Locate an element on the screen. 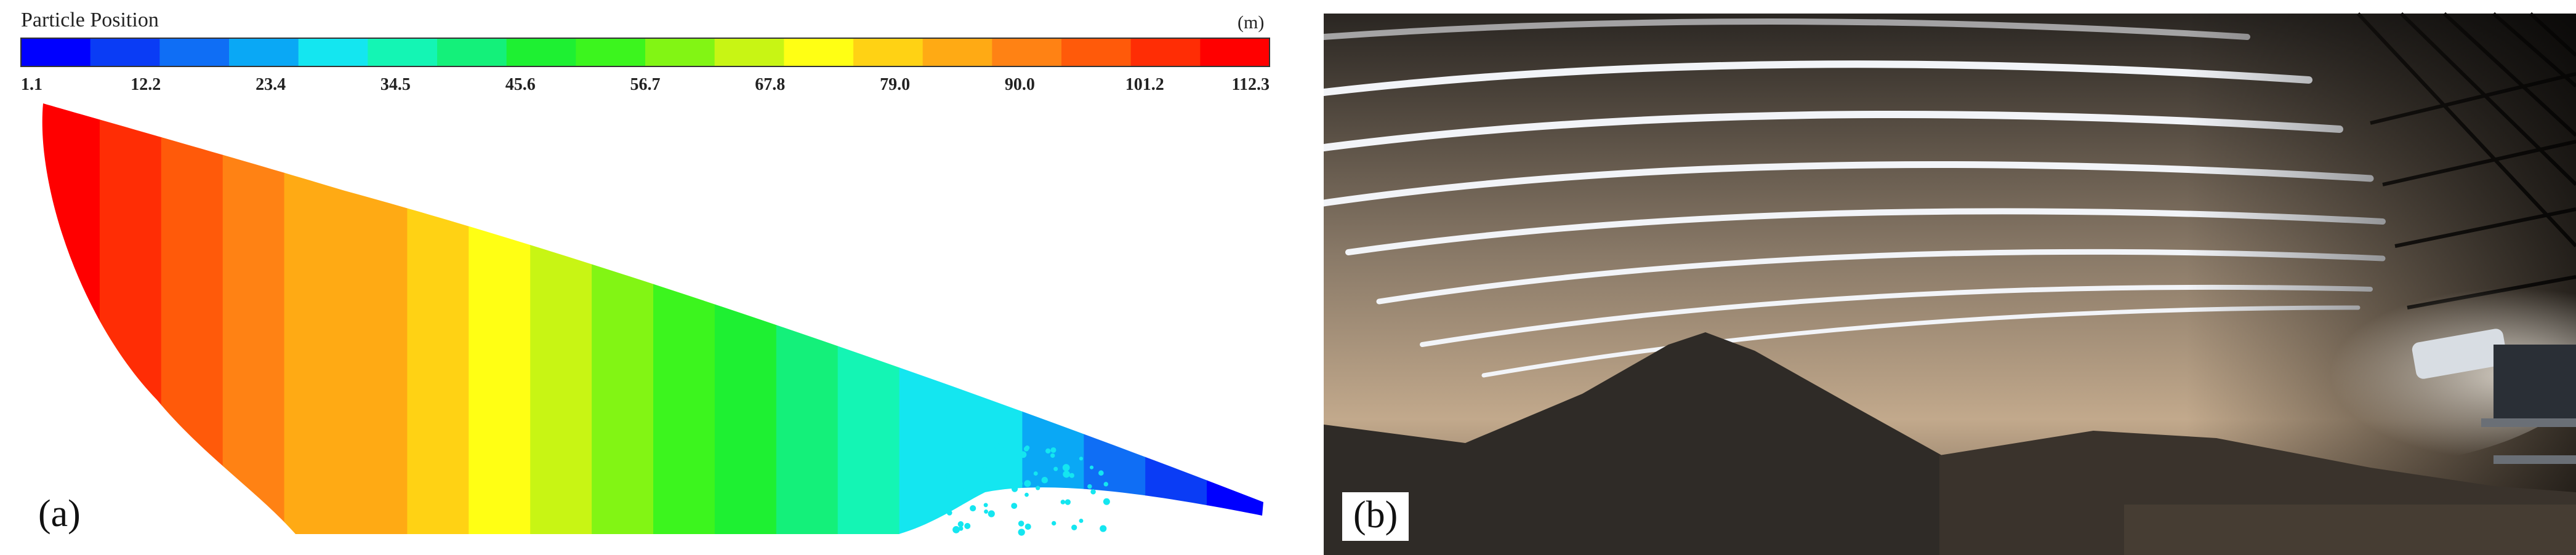 The height and width of the screenshot is (555, 2576). coal-pile-large is located at coordinates (1699, 444).